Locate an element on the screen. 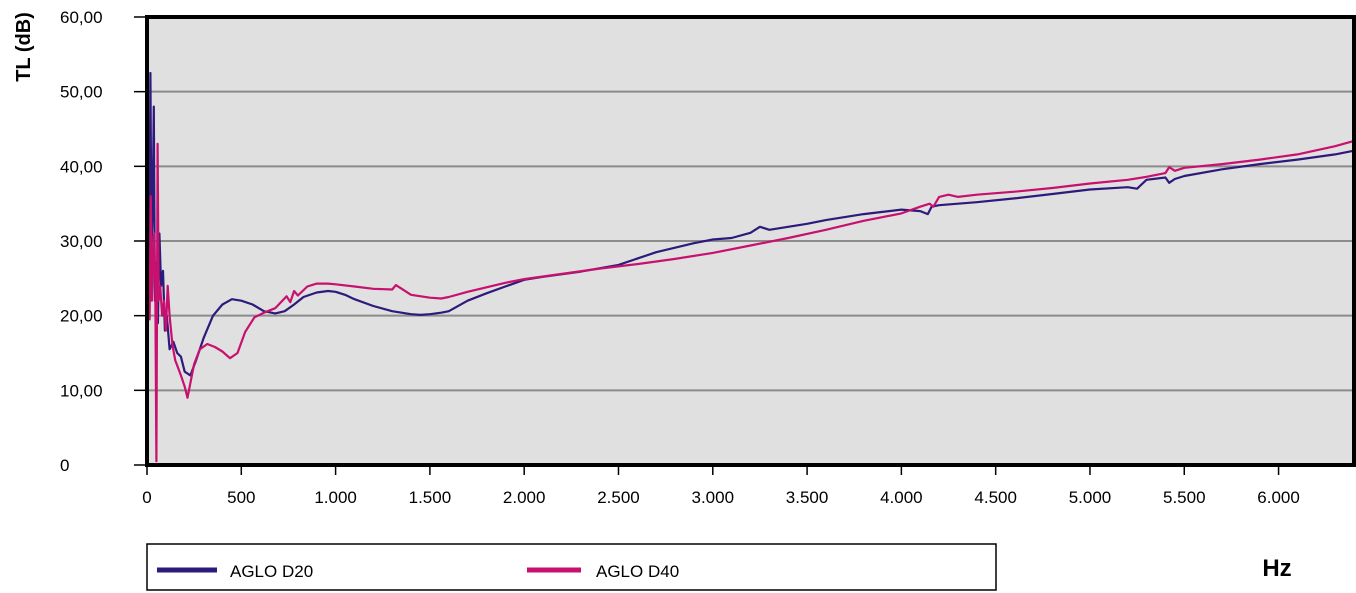 This screenshot has height=593, width=1356. x-tick-label: 4.000 is located at coordinates (901, 497).